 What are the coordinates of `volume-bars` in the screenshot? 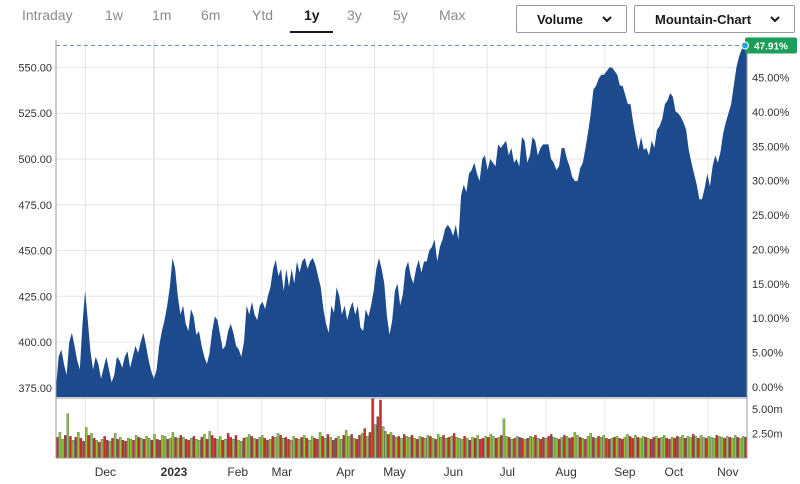 It's located at (401, 428).